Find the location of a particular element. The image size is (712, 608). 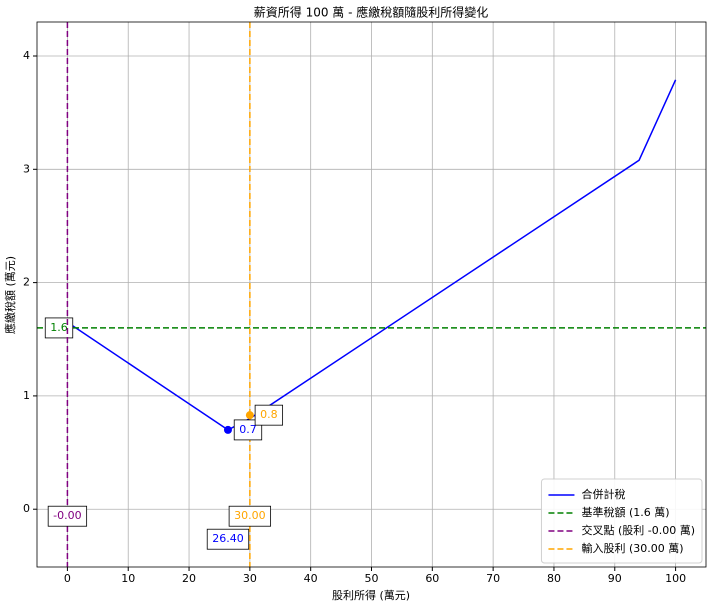

y-tick-label: 3 is located at coordinates (26, 168).